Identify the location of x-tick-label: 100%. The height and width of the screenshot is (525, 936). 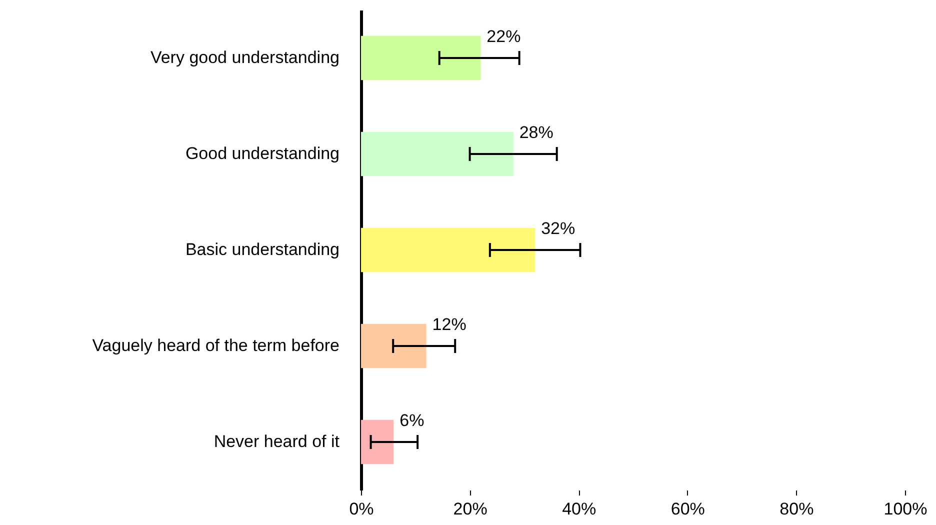
(906, 509).